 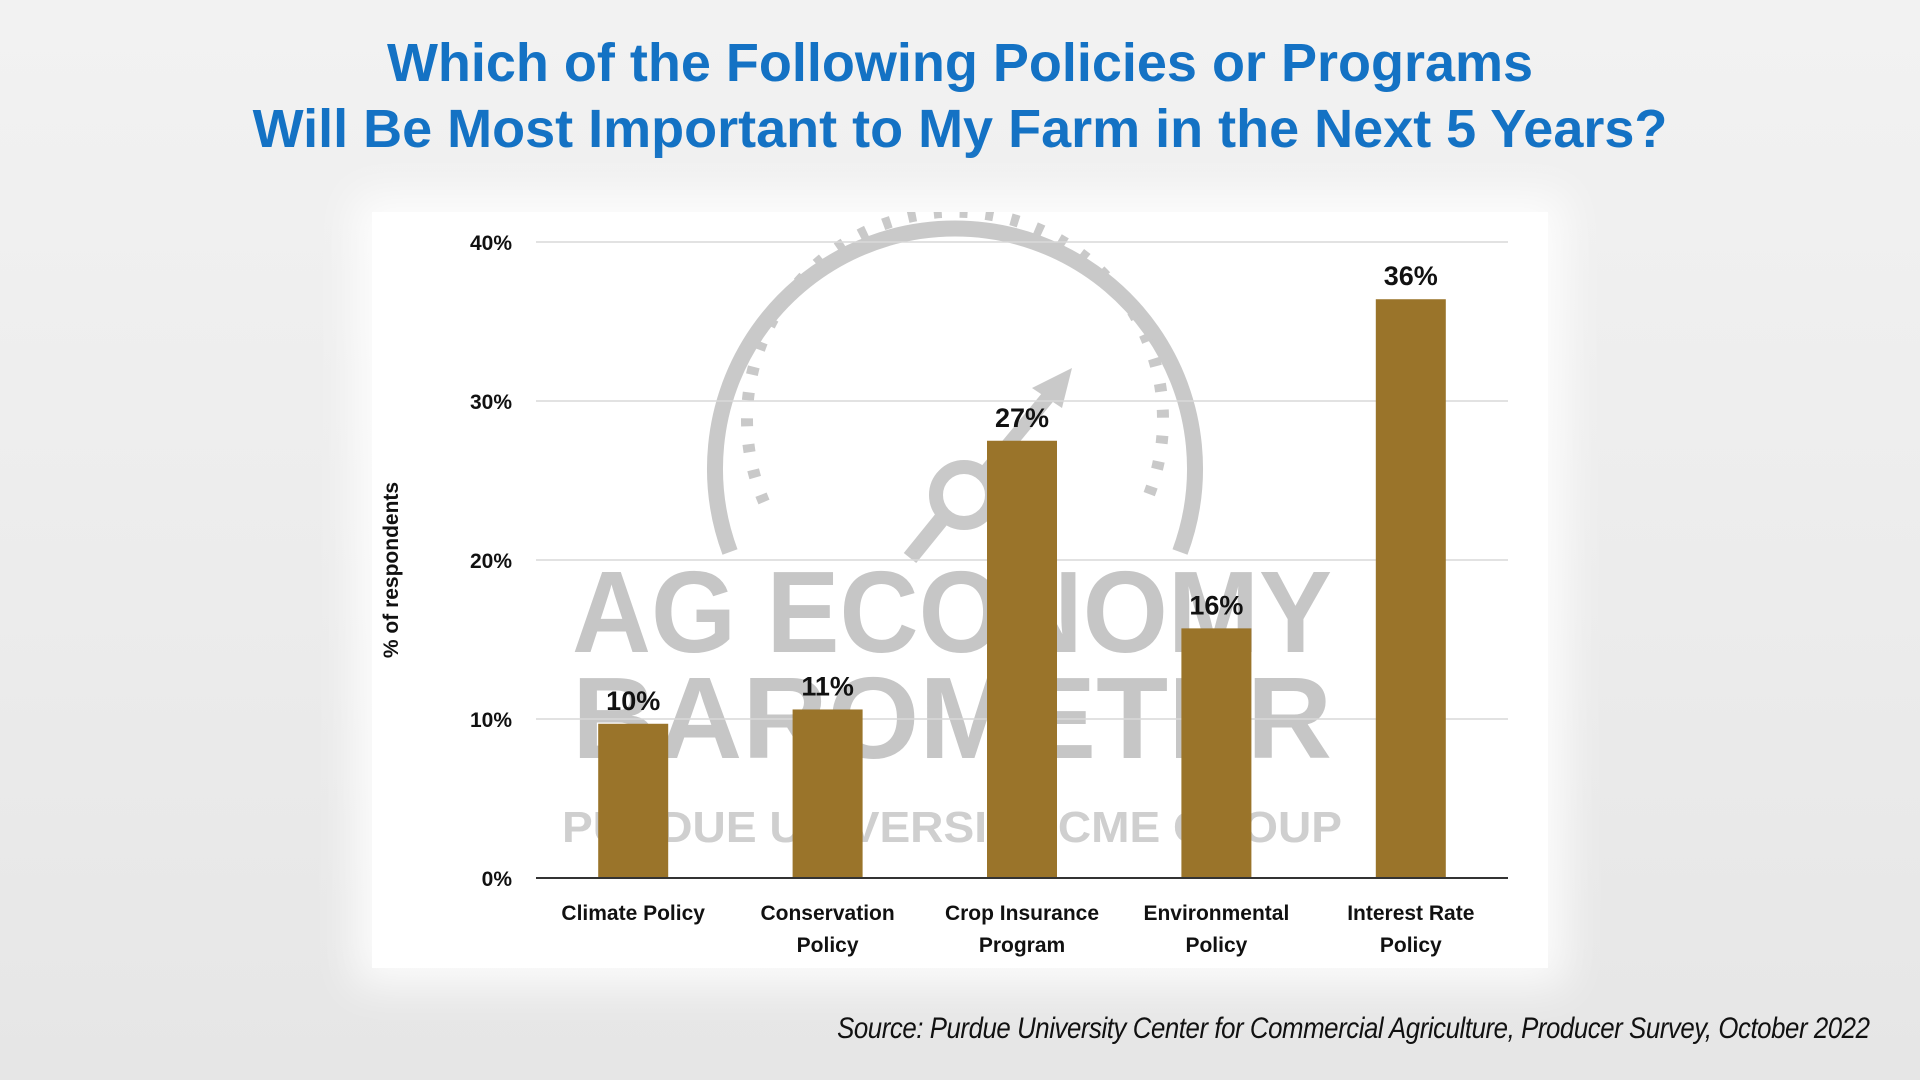 What do you see at coordinates (491, 243) in the screenshot?
I see `y-tick-label: 40%` at bounding box center [491, 243].